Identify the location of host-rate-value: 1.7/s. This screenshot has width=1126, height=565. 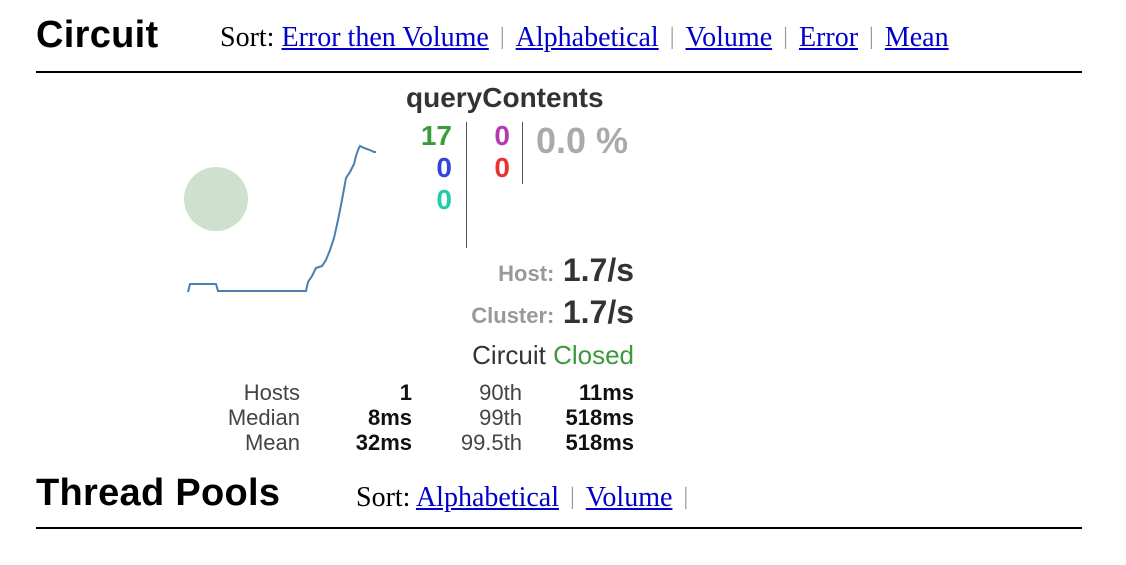
(598, 270).